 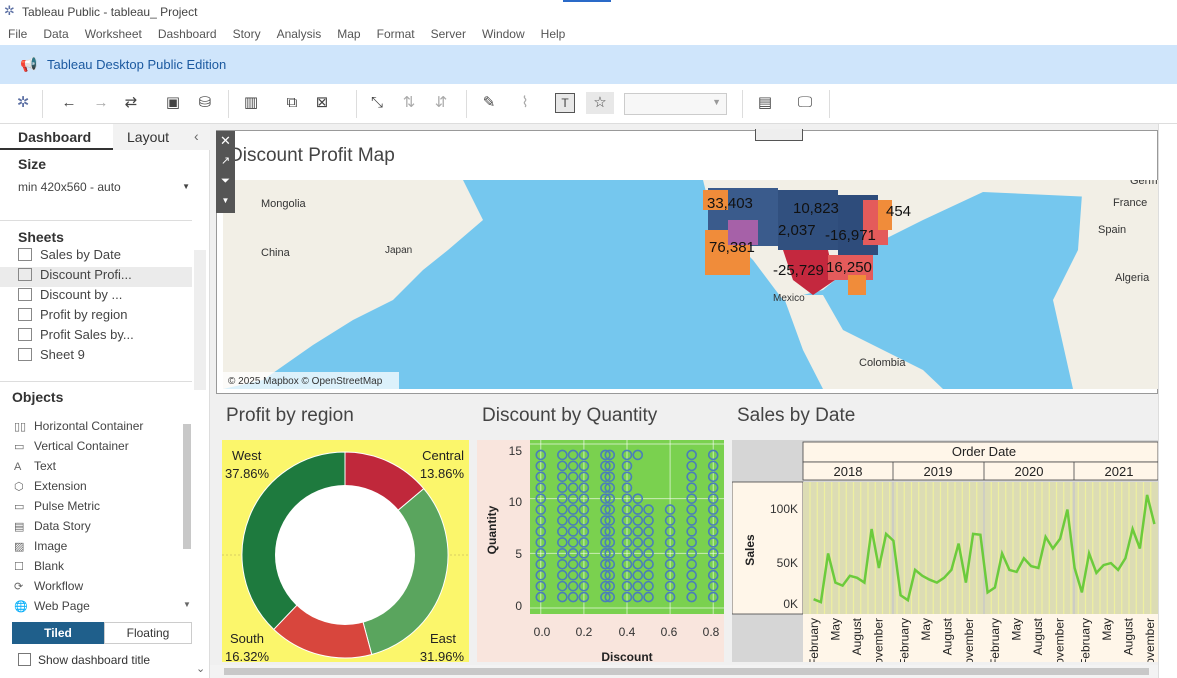 I want to click on menu-help: Help, so click(x=553, y=34).